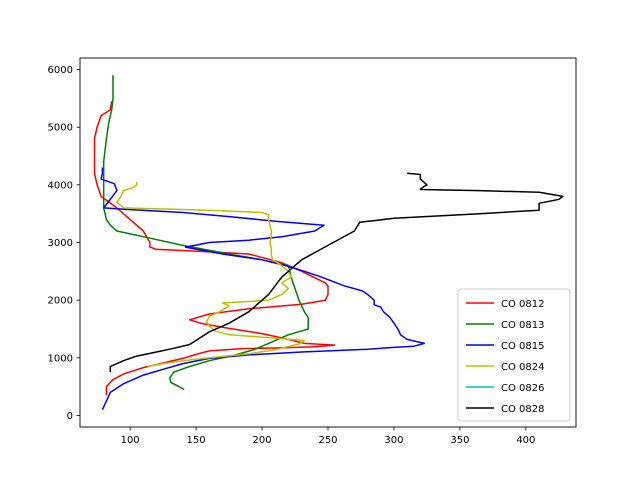 This screenshot has width=640, height=480. What do you see at coordinates (522, 367) in the screenshot?
I see `legend-label: CO 0824` at bounding box center [522, 367].